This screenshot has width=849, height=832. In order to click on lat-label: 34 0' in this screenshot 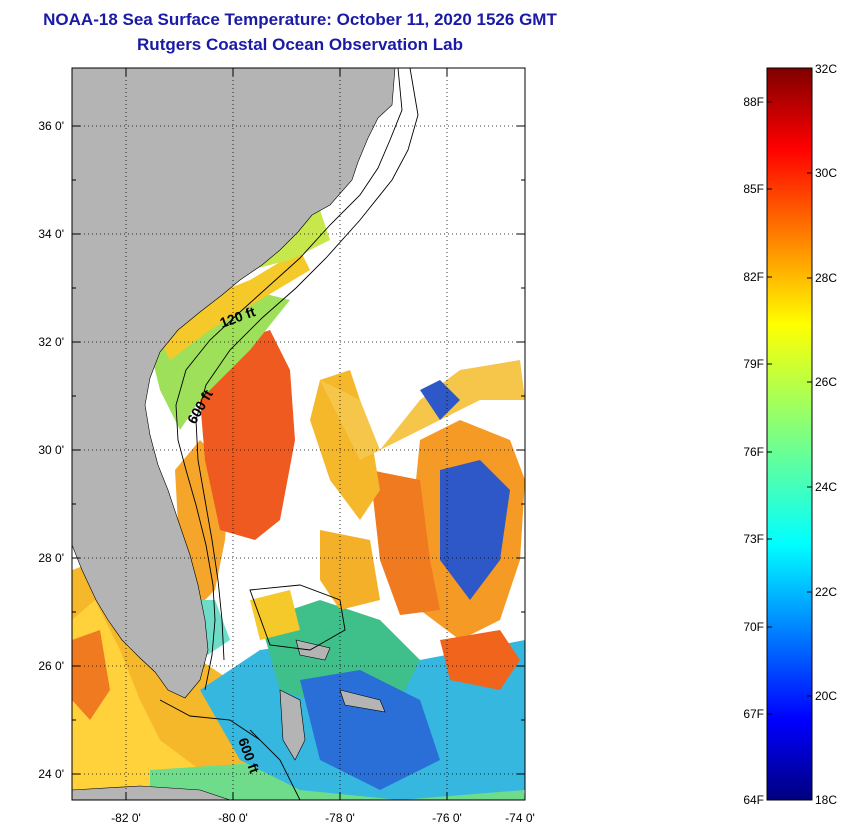, I will do `click(51, 234)`.